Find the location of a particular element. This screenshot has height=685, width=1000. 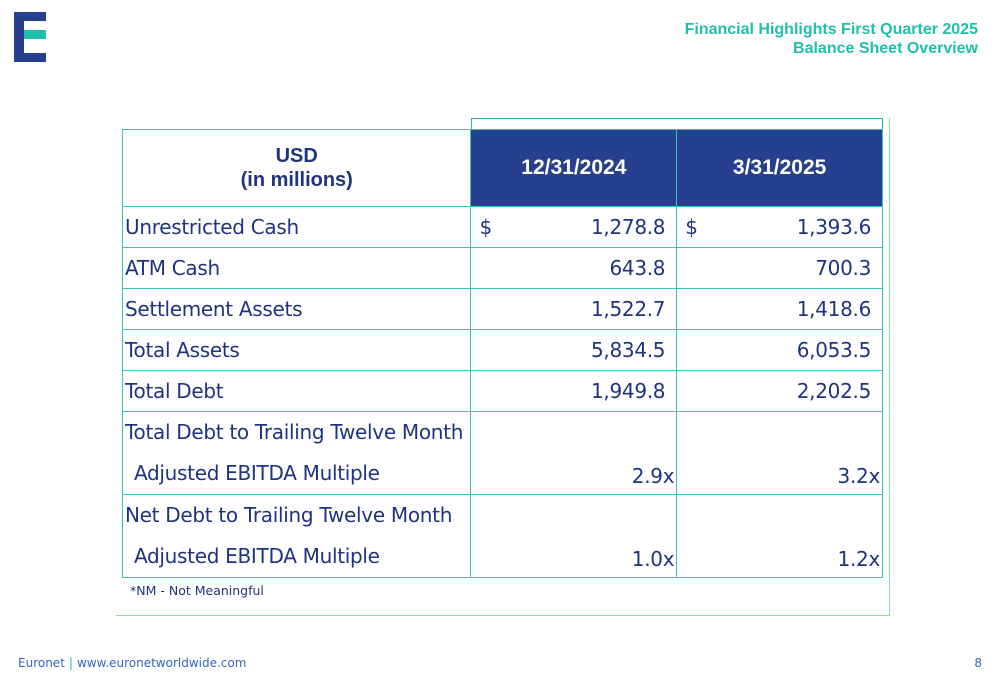

value-cell: 2,202.5 is located at coordinates (779, 391).